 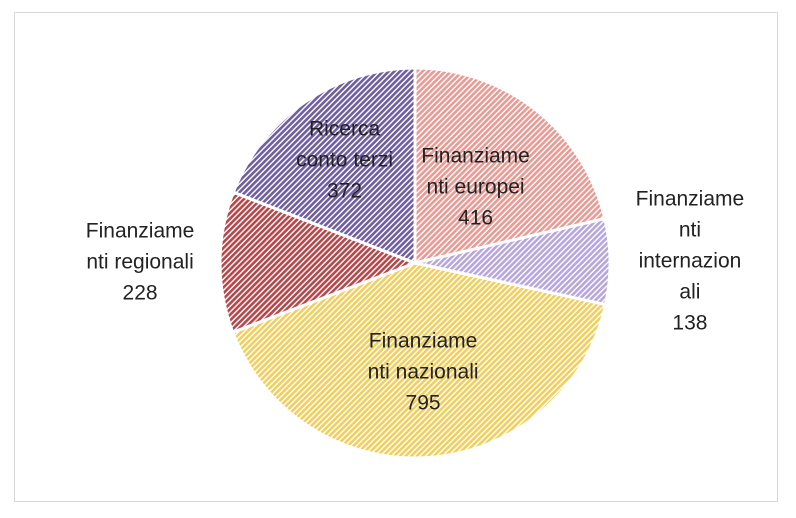 What do you see at coordinates (423, 356) in the screenshot?
I see `category-label: Finanziamenti nazionali` at bounding box center [423, 356].